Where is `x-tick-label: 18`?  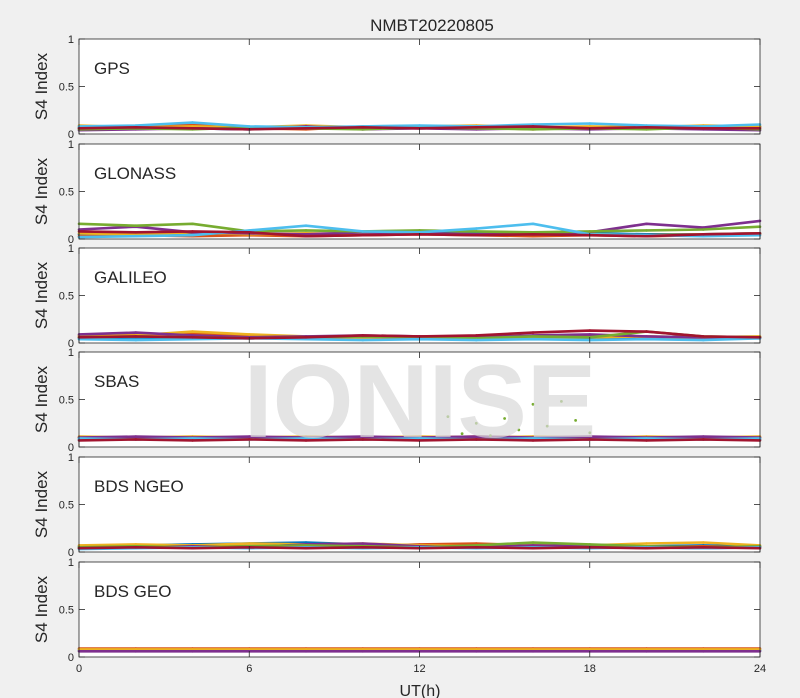
x-tick-label: 18 is located at coordinates (590, 669).